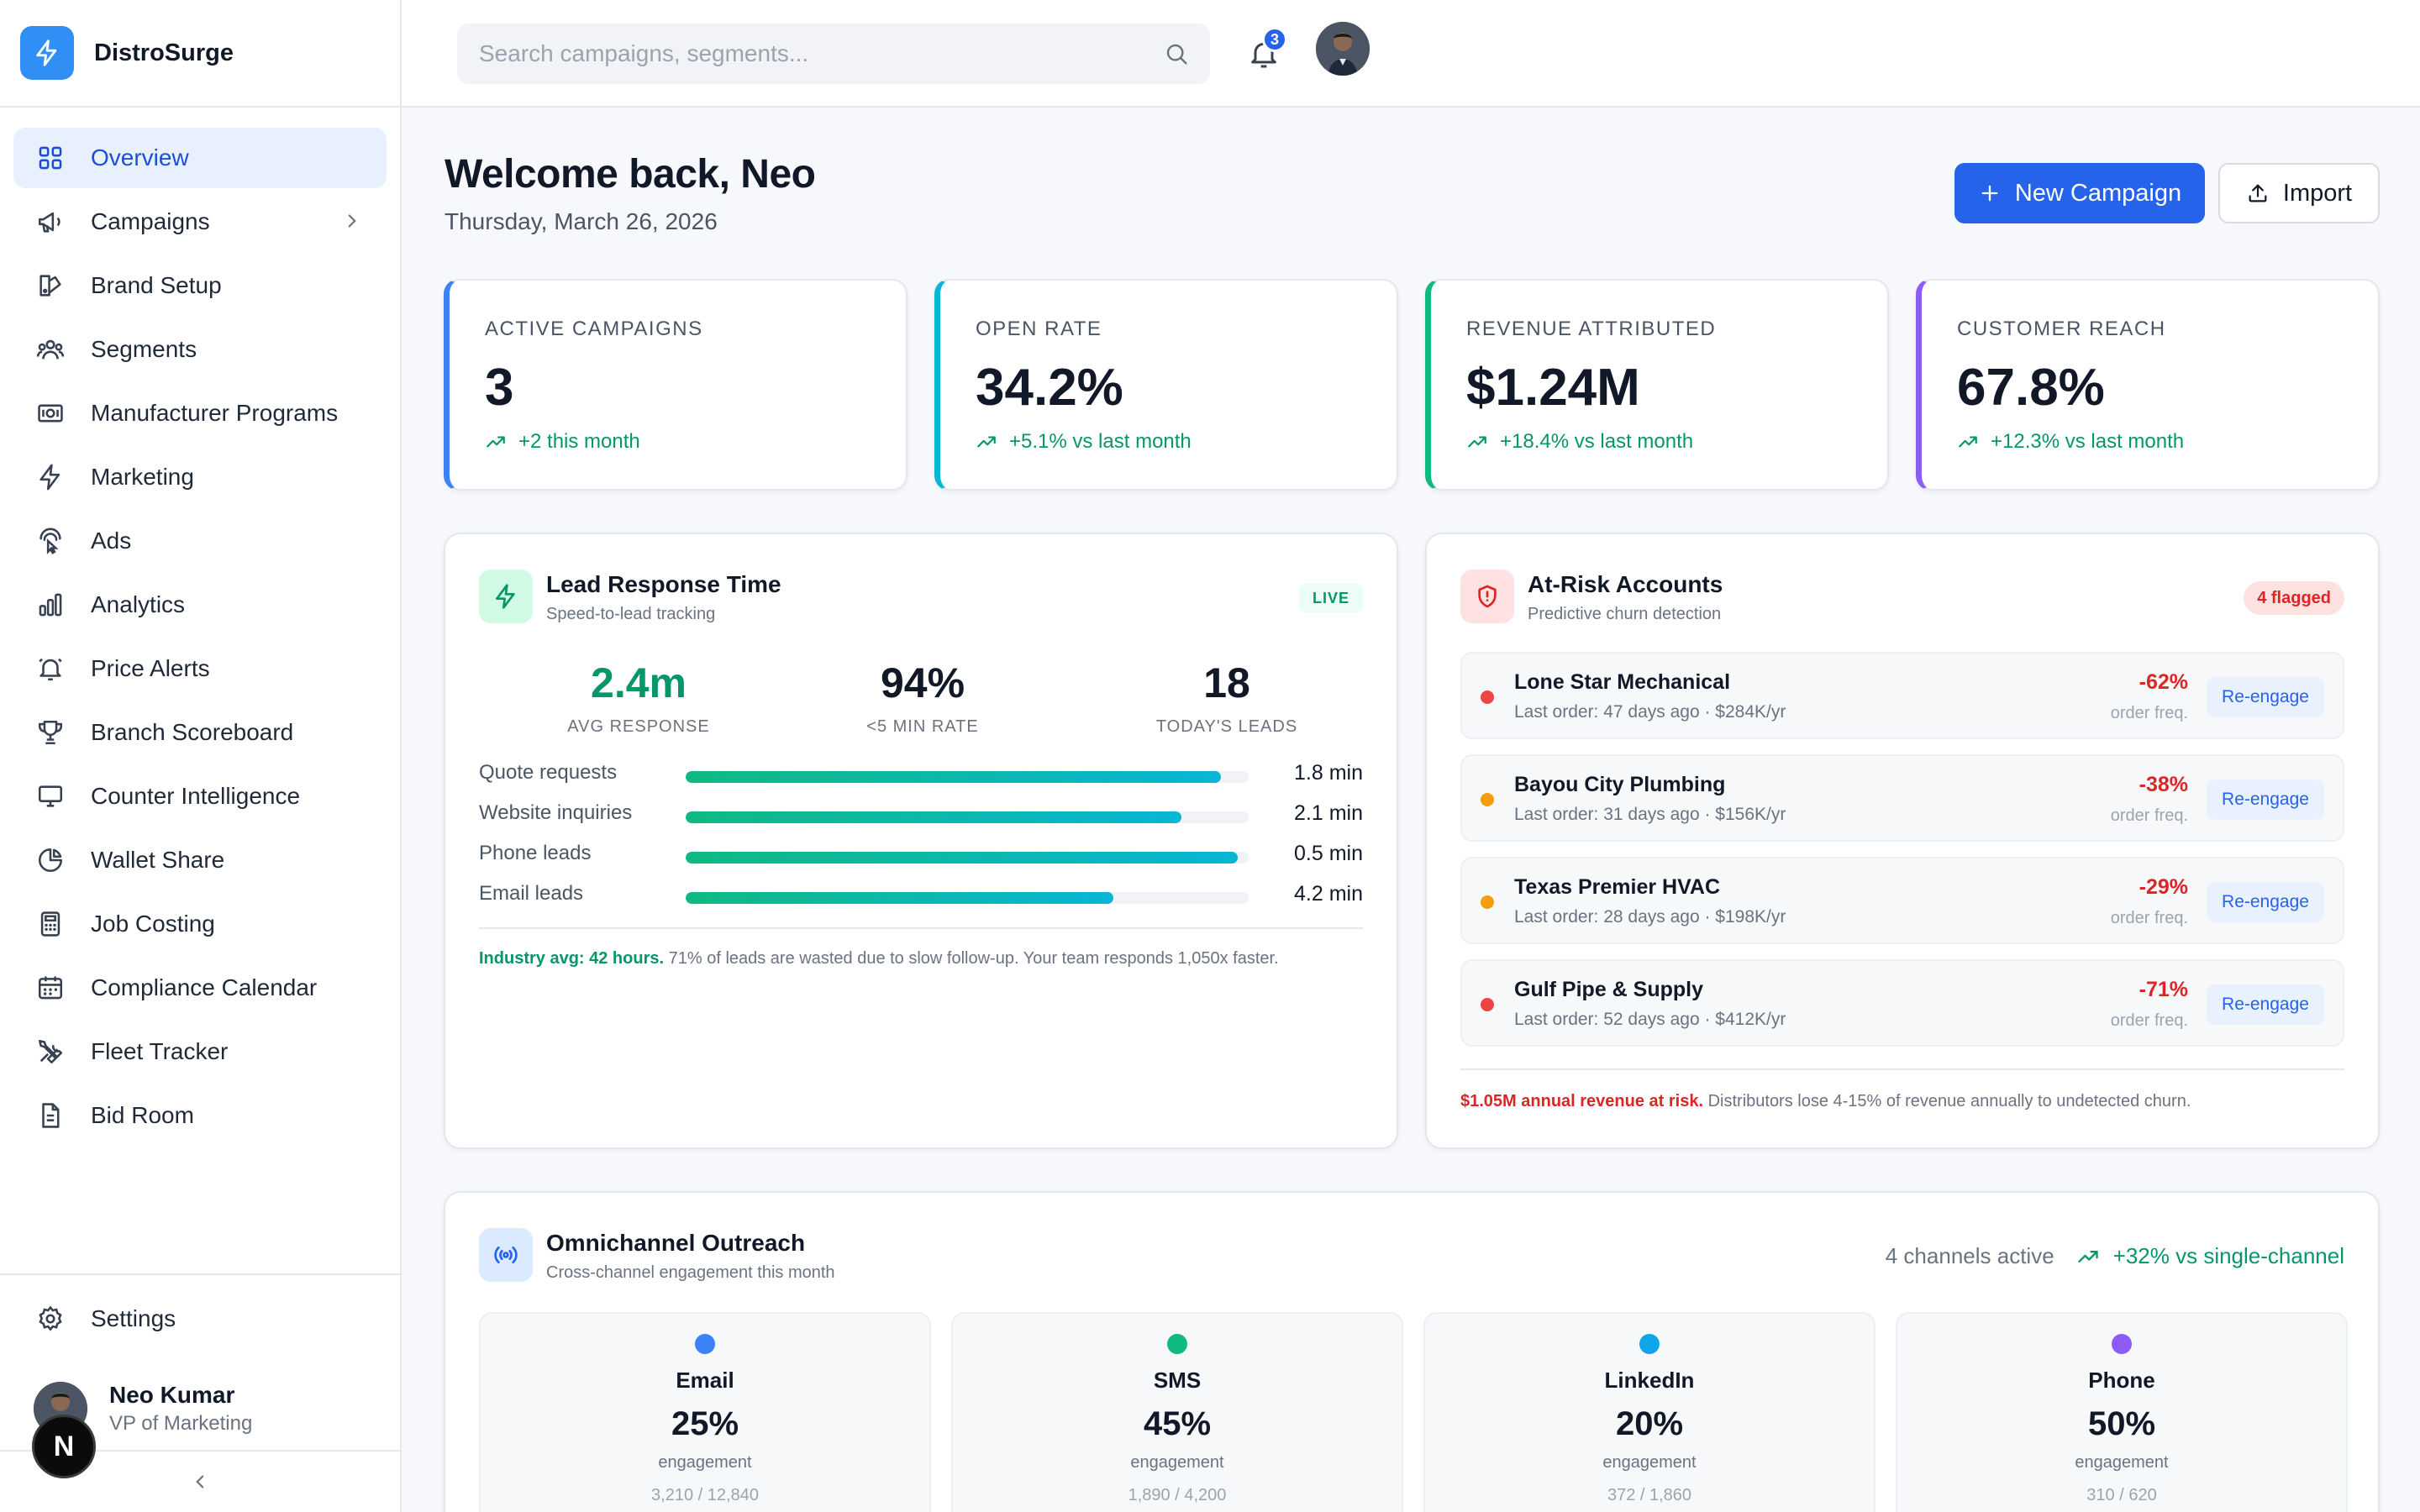  What do you see at coordinates (144, 349) in the screenshot?
I see `sidebar-item-label: Segments` at bounding box center [144, 349].